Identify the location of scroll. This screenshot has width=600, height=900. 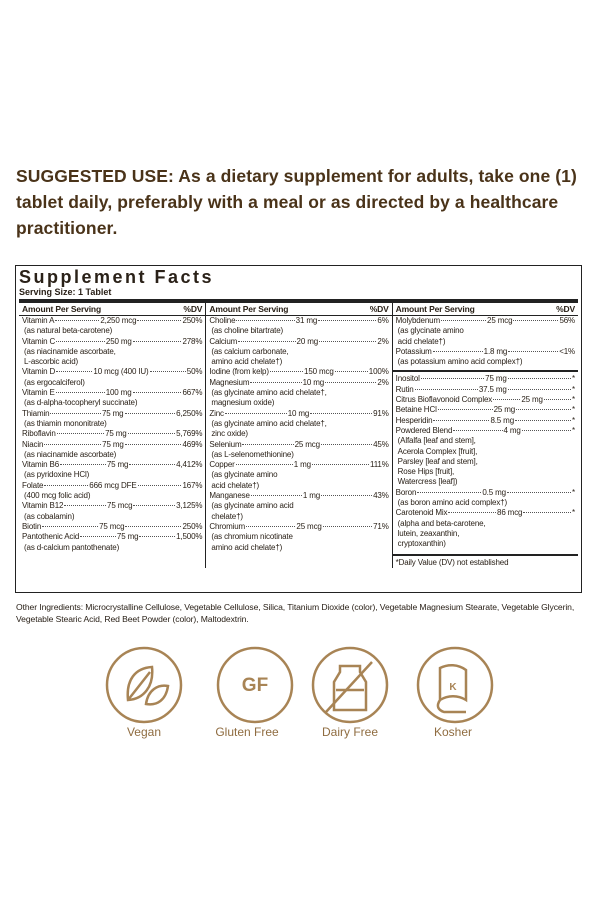
(452, 689).